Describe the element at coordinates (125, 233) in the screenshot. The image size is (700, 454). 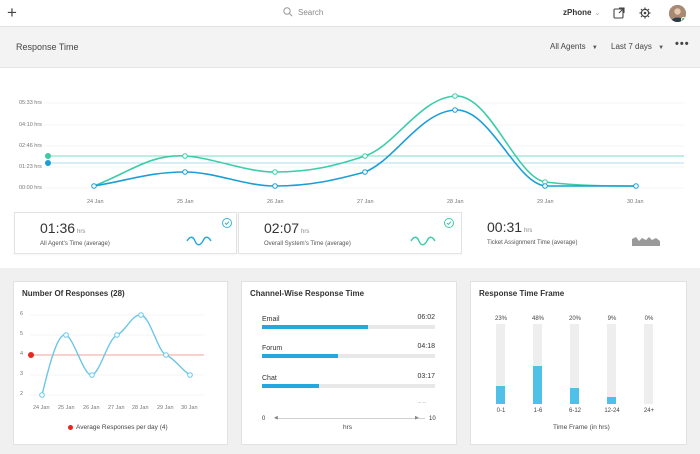
I see `agents-time-stat: 01:36 hrs All Agent's Time (average)` at that location.